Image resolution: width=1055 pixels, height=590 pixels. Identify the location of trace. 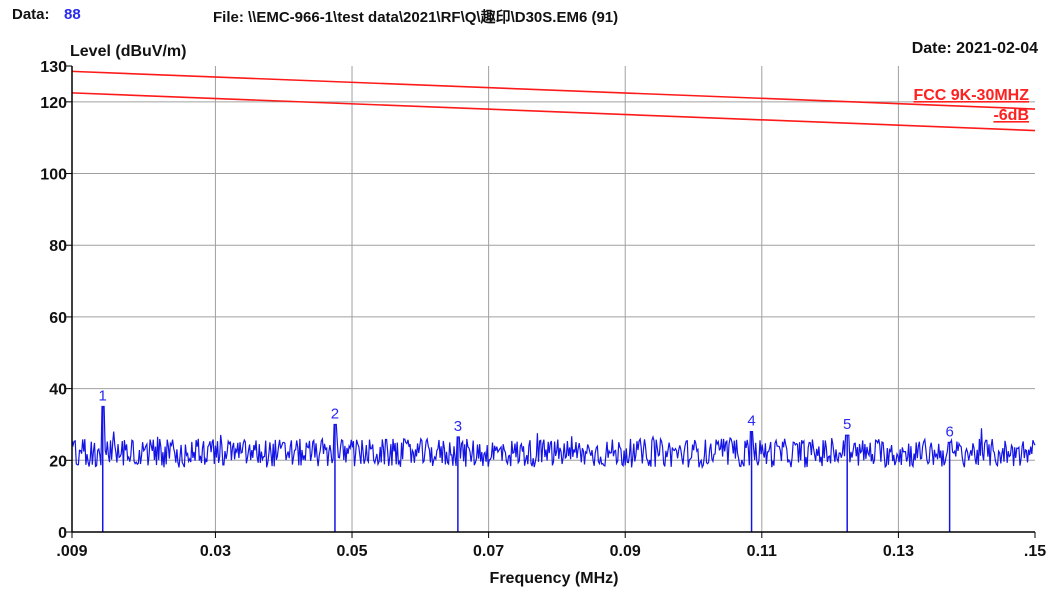
(553, 437).